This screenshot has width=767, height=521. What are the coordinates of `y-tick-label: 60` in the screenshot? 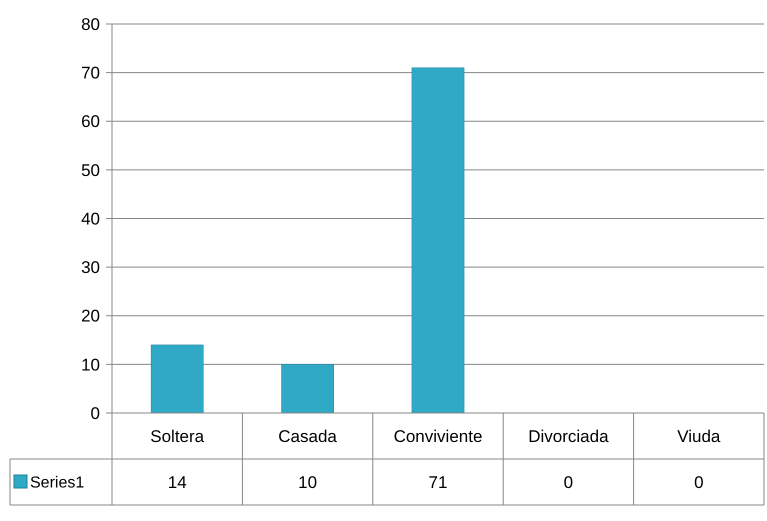 It's located at (90, 122).